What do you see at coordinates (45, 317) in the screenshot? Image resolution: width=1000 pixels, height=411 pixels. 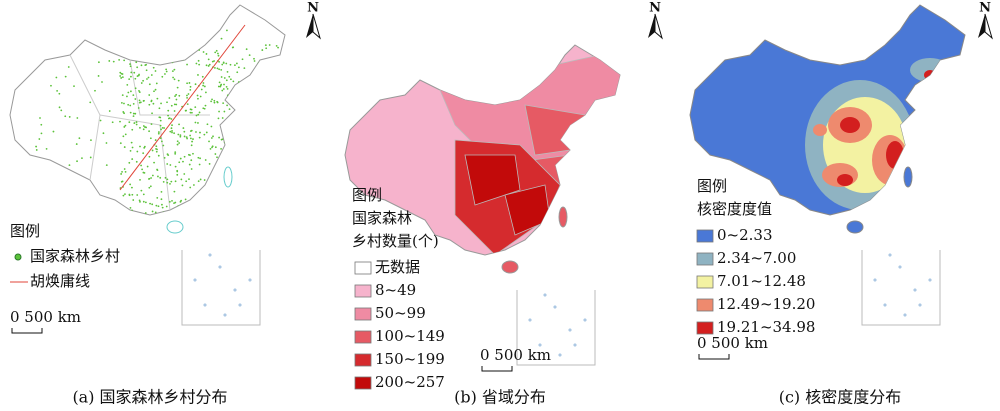 I see `scale-label: 0 500 km` at bounding box center [45, 317].